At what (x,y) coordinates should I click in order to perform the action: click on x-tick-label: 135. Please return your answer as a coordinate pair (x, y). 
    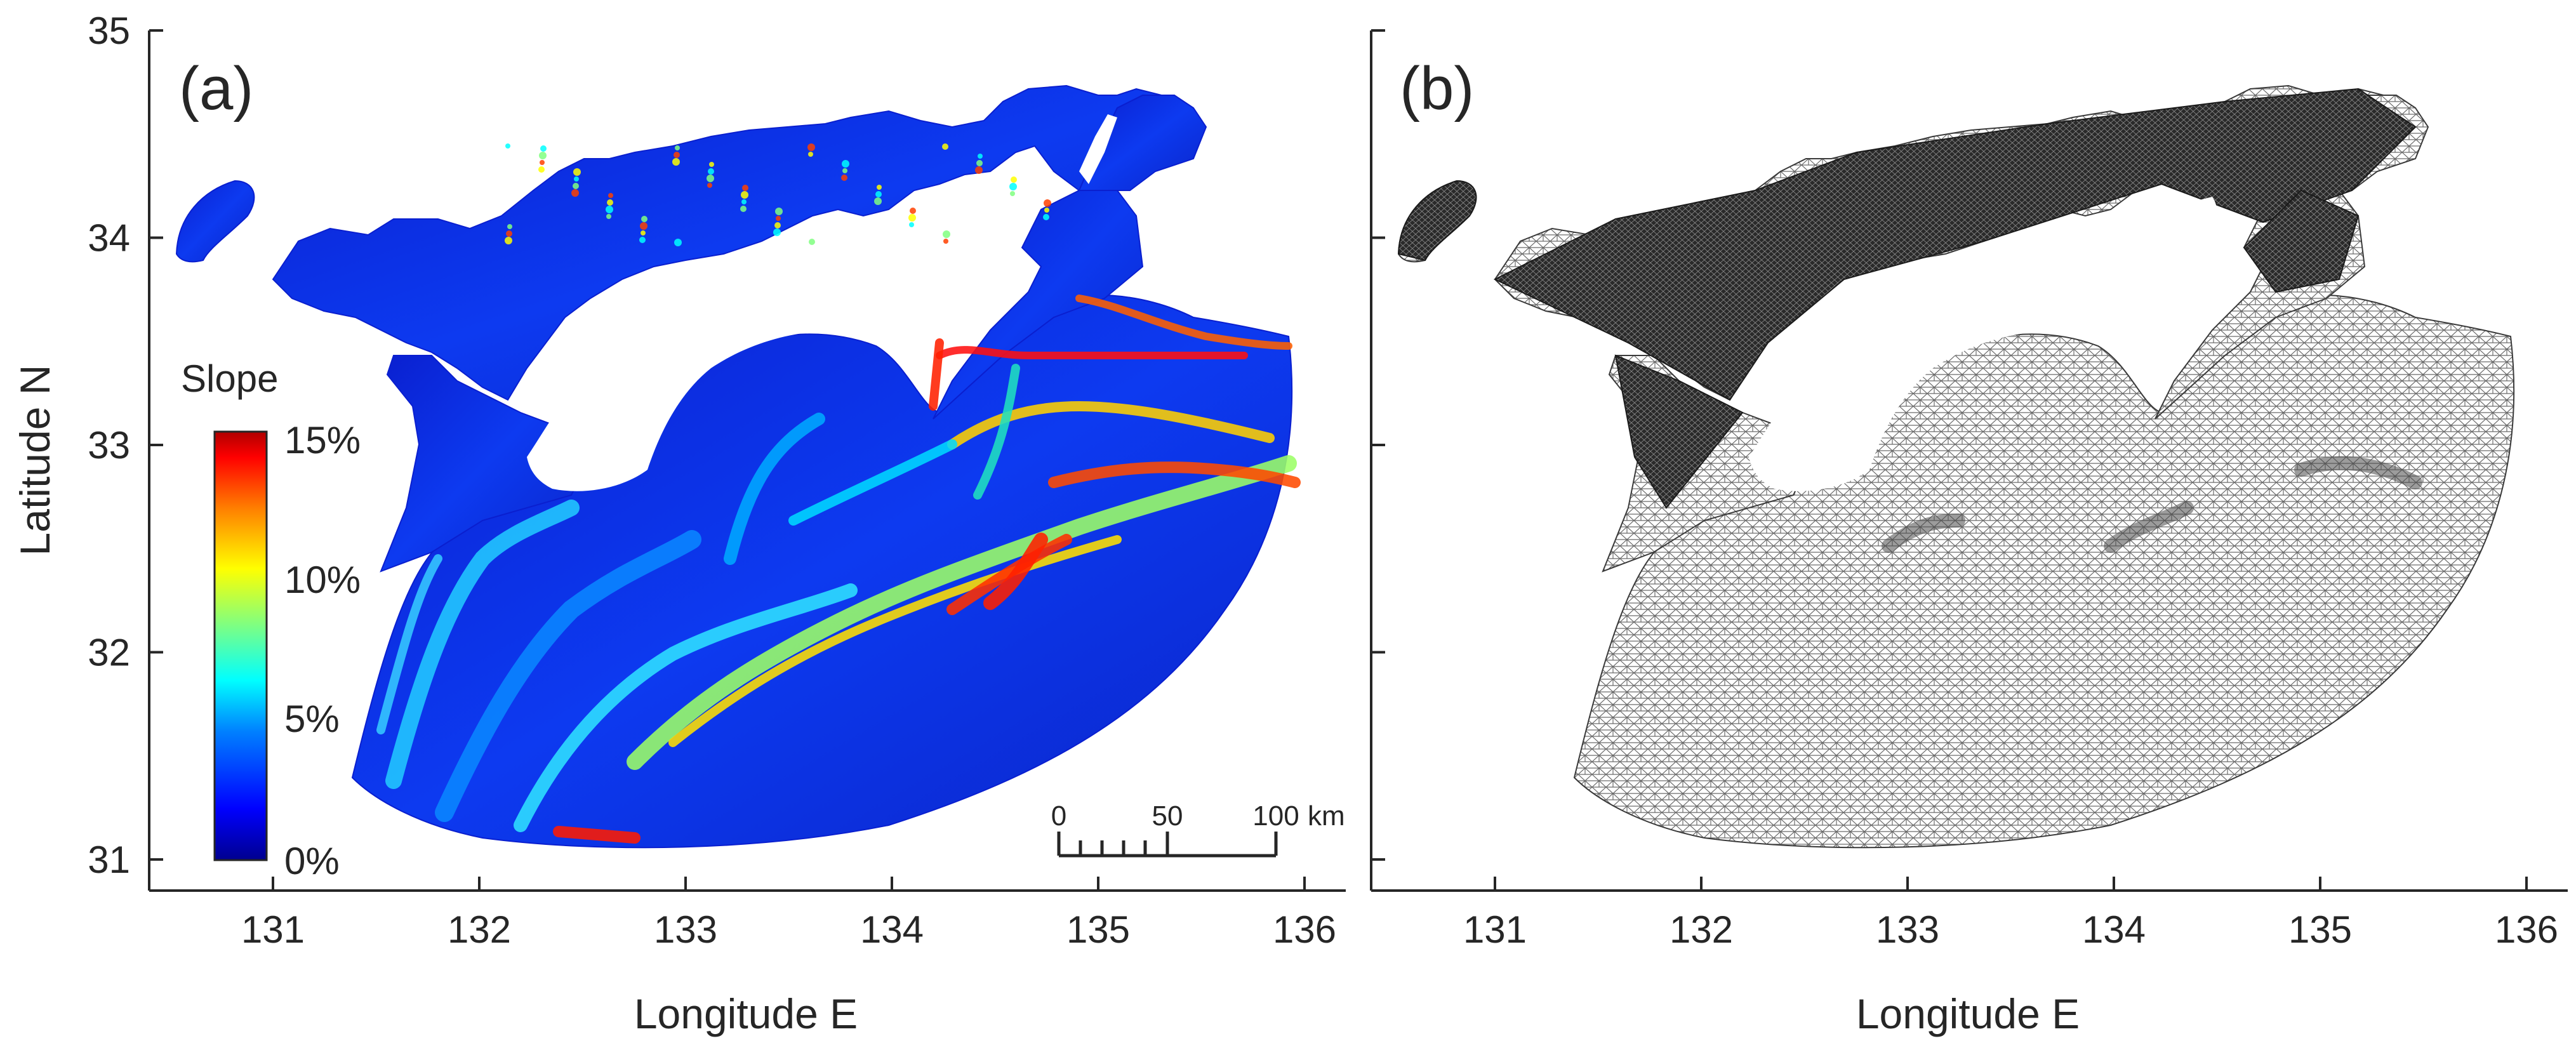
    Looking at the image, I should click on (1098, 929).